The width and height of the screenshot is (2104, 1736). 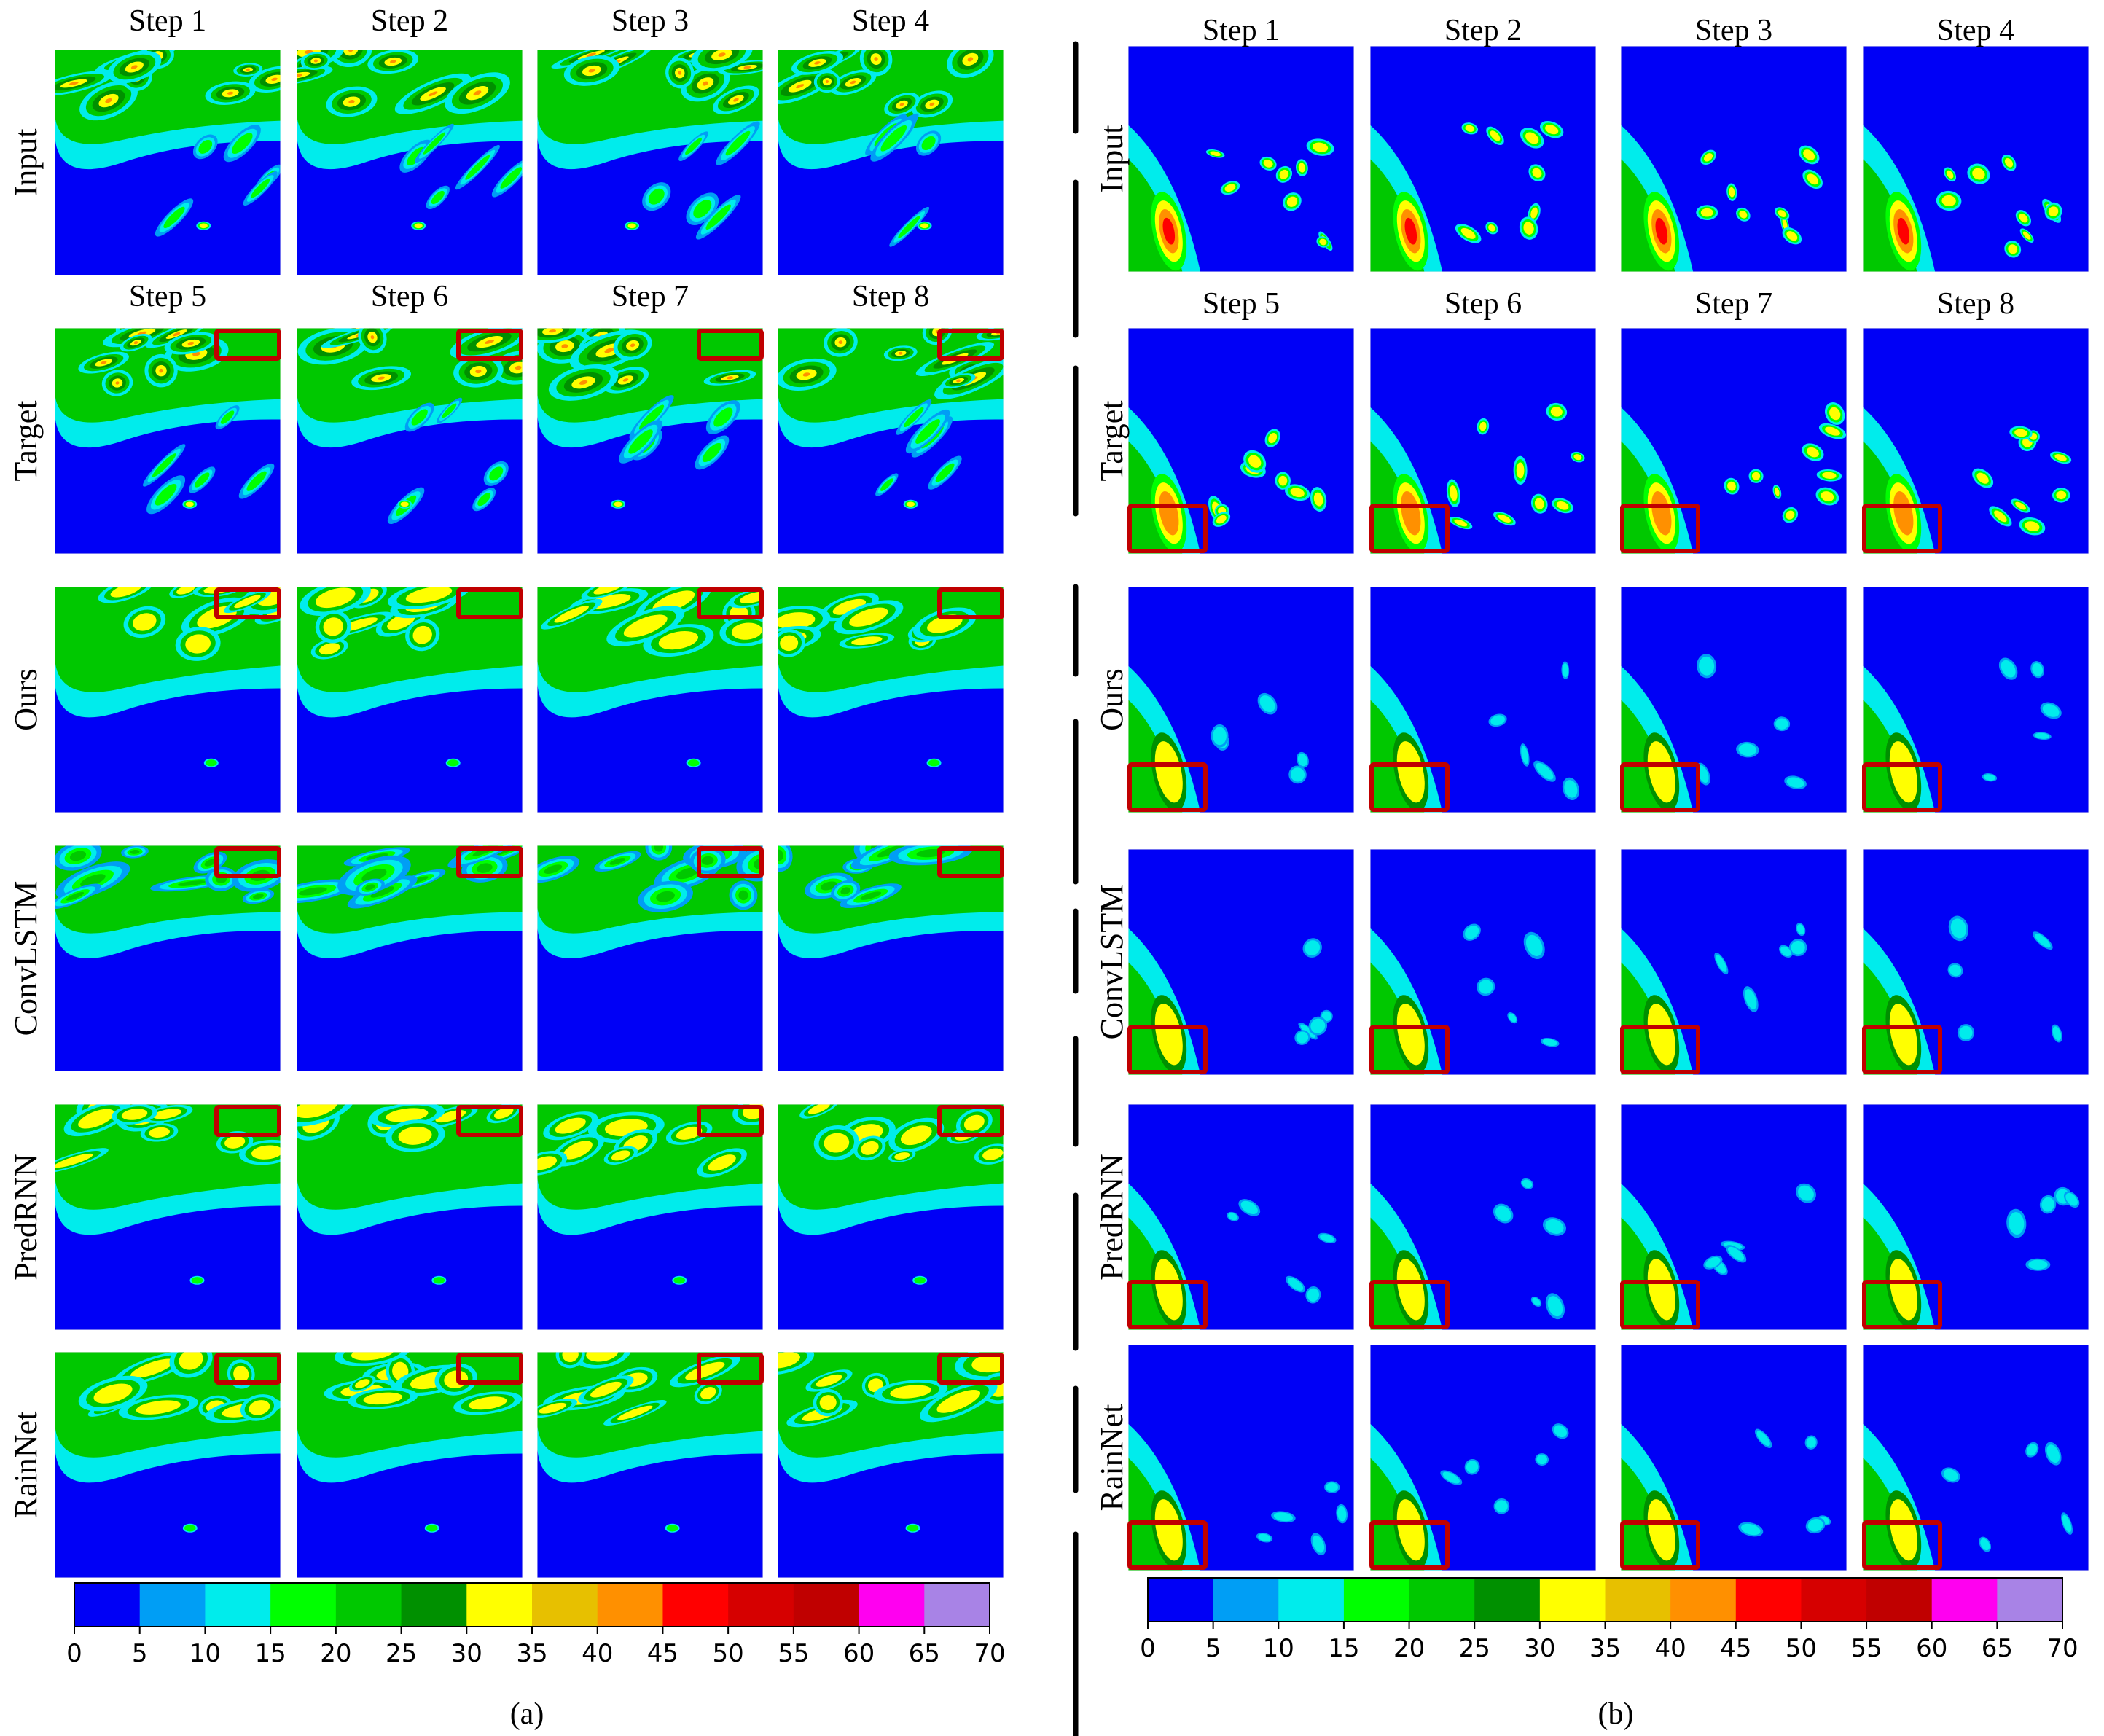 I want to click on colorbar-tick-label: 30, so click(x=467, y=1653).